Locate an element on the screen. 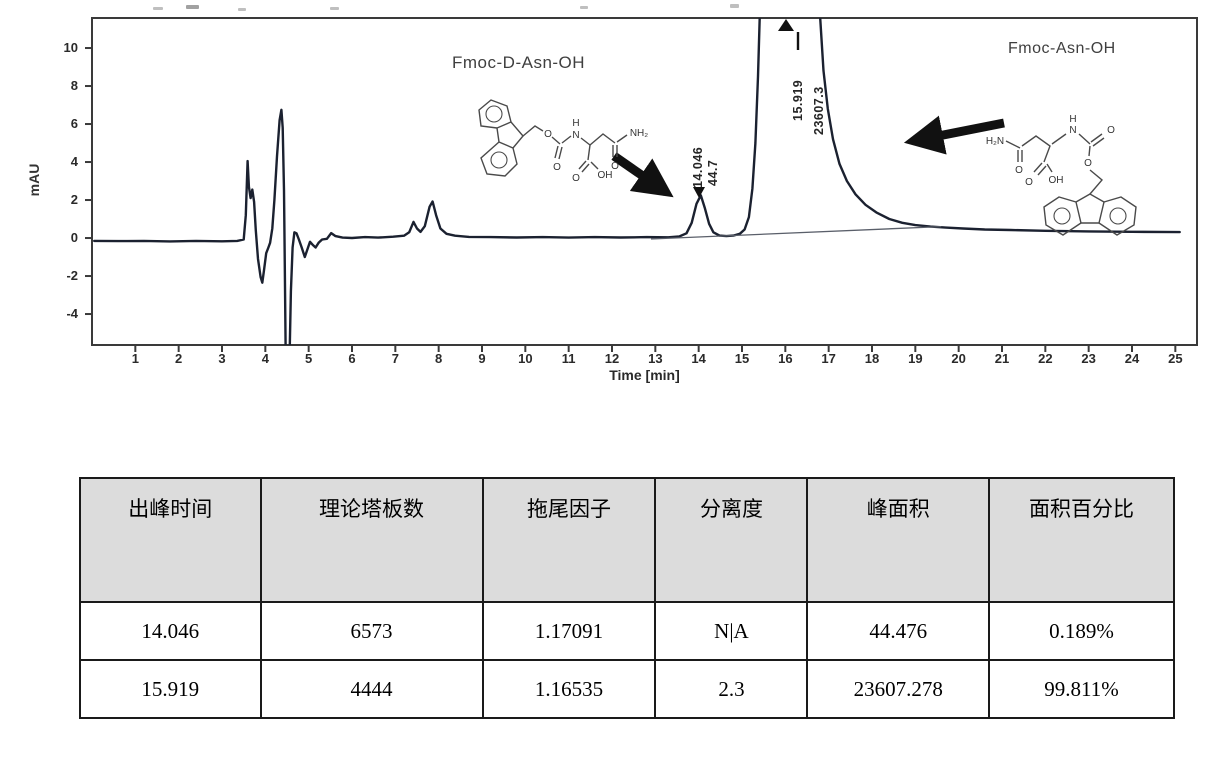 The height and width of the screenshot is (765, 1216). x-tick-label: 22 is located at coordinates (1045, 358).